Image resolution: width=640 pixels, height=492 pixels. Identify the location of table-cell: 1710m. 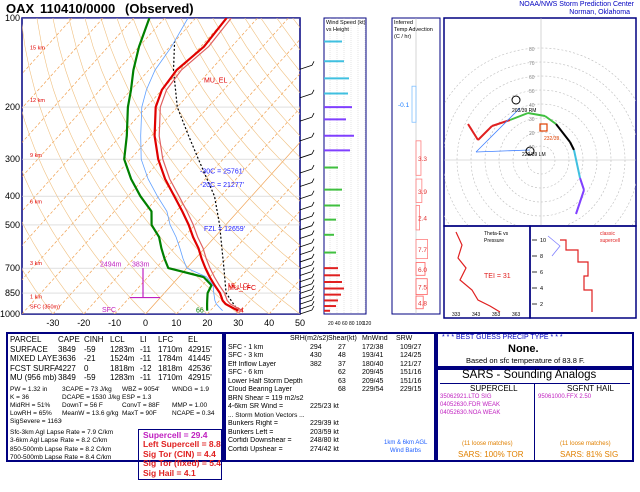
(170, 349).